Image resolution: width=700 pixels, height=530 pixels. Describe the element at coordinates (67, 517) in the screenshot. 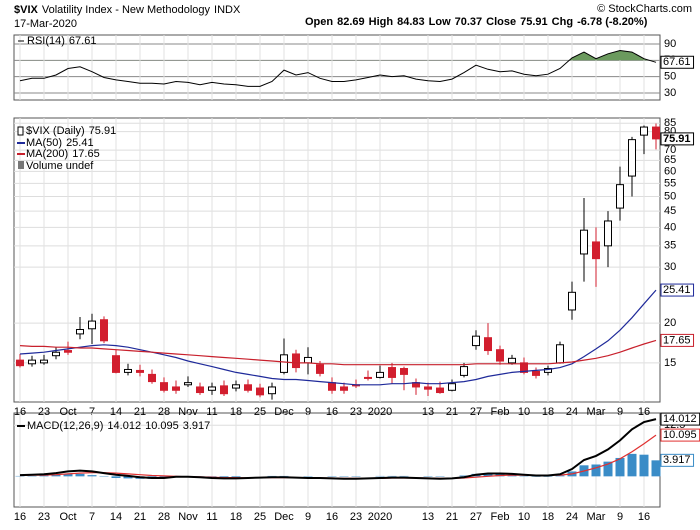

I see `x-tick-label: Oct` at that location.